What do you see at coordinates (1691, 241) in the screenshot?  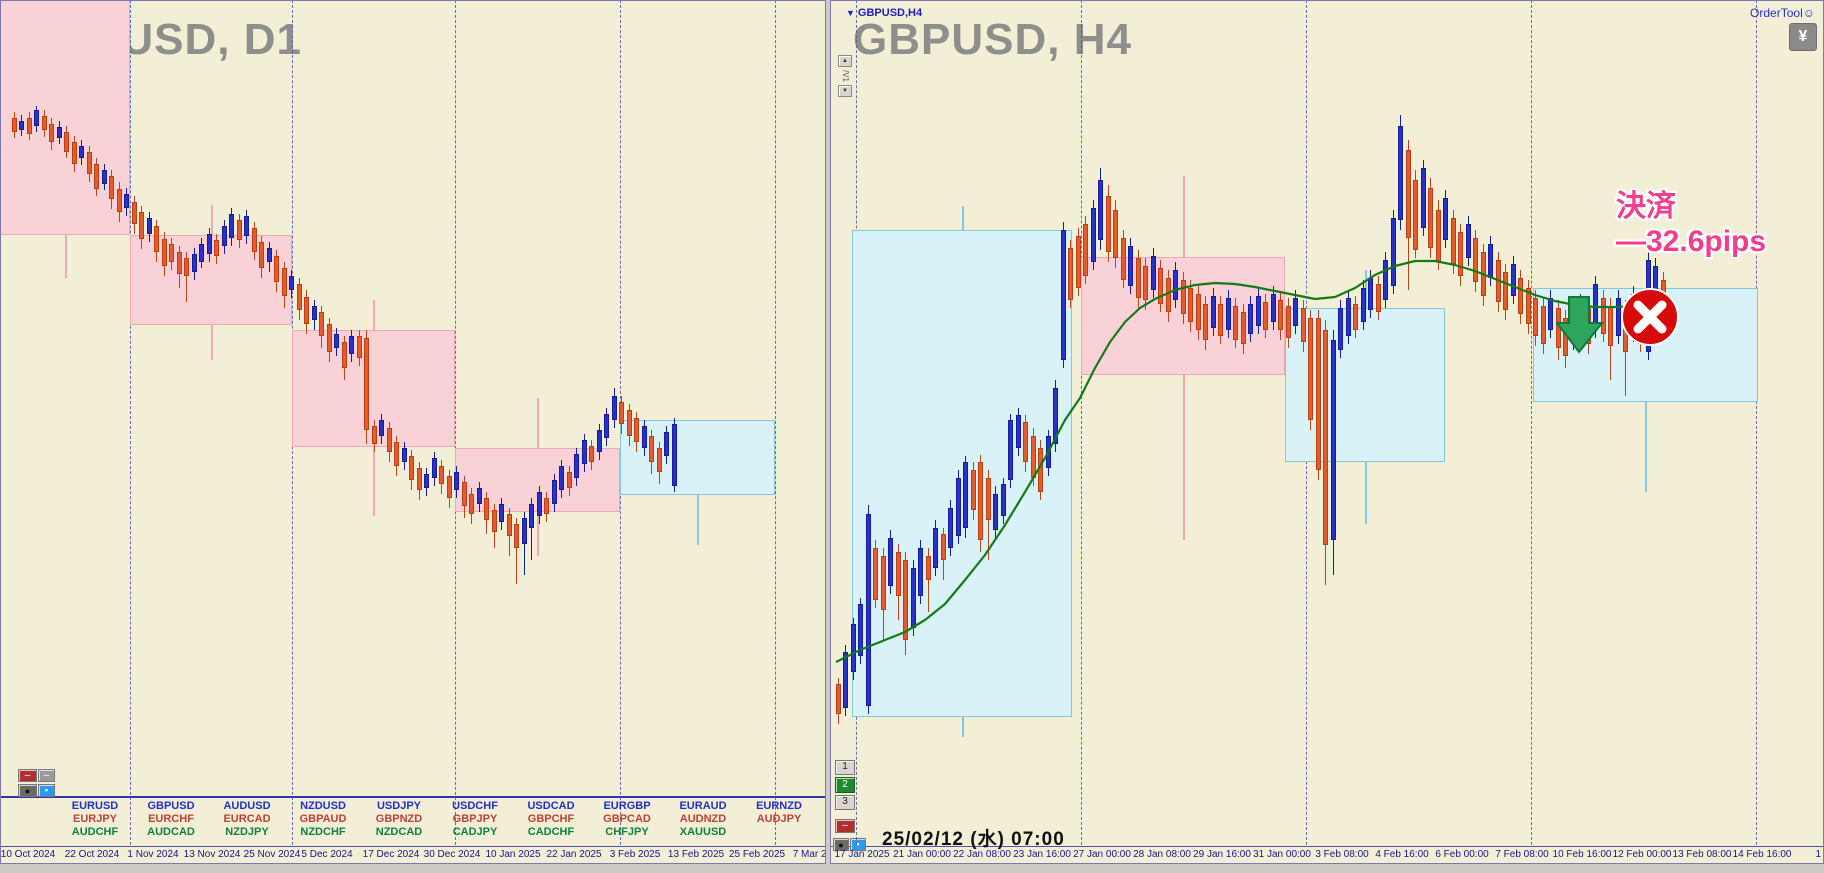 I see `exit-pips-value: —32.6pips` at bounding box center [1691, 241].